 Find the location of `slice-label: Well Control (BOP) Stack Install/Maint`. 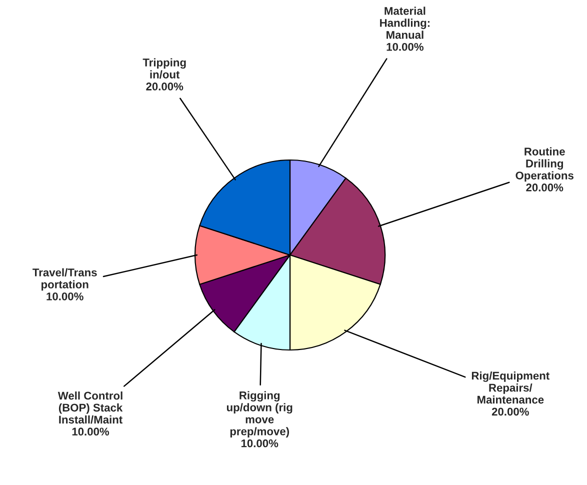

slice-label: Well Control (BOP) Stack Install/Maint is located at coordinates (90, 407).